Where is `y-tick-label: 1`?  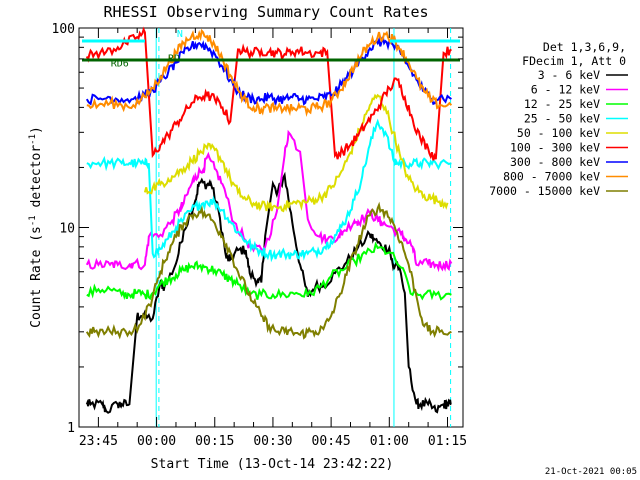 y-tick-label: 1 is located at coordinates (71, 428).